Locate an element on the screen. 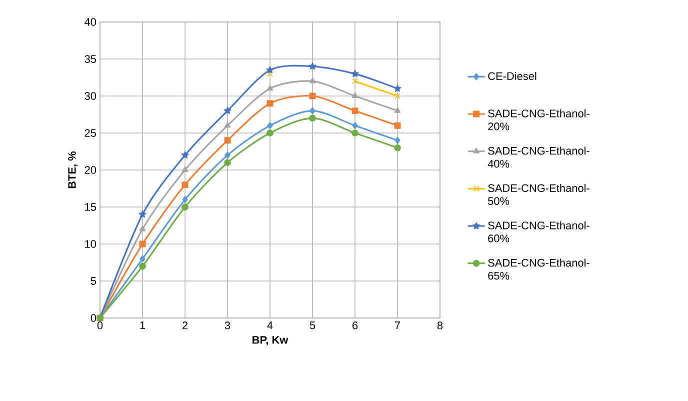 The height and width of the screenshot is (401, 688). y-tick-label: 40 is located at coordinates (90, 22).